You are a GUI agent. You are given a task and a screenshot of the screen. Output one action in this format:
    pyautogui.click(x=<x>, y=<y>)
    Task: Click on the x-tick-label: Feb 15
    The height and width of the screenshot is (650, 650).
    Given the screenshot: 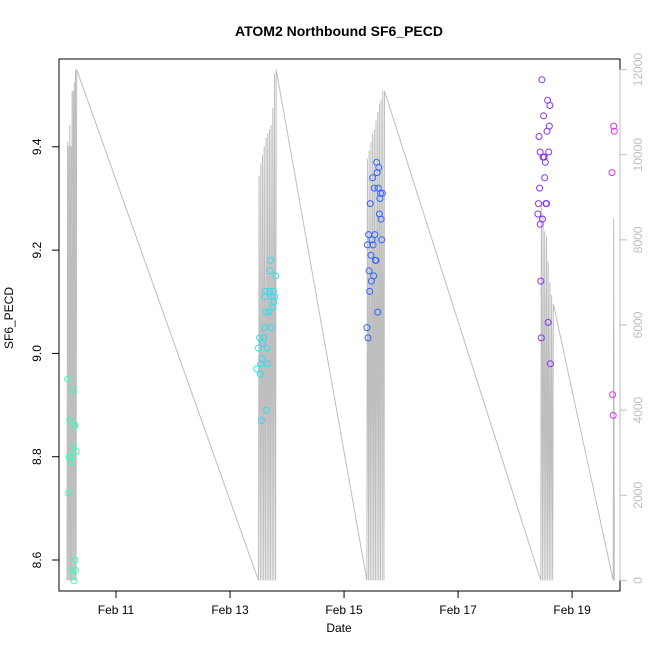 What is the action you would take?
    pyautogui.click(x=344, y=610)
    